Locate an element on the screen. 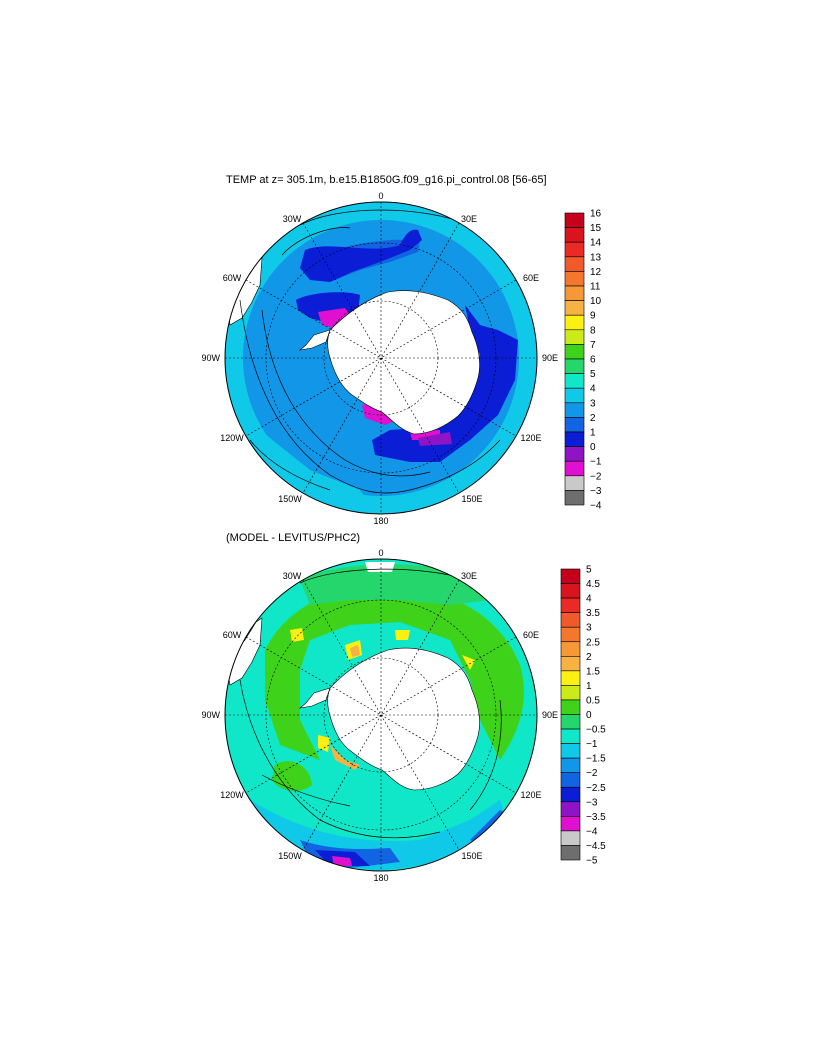  diff-field-coldest is located at coordinates (342, 861).